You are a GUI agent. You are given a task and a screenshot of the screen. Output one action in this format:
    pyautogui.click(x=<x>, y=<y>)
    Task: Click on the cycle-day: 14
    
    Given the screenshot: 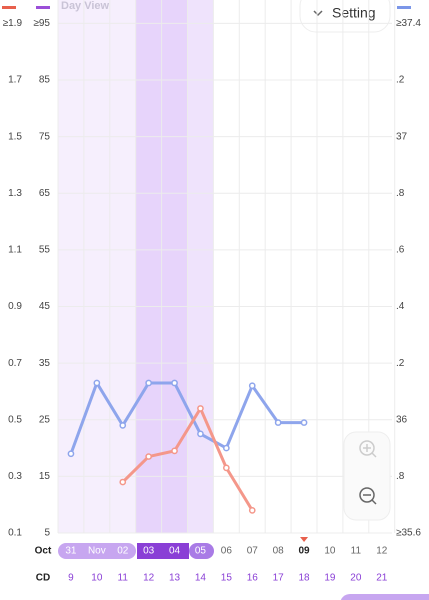 What is the action you would take?
    pyautogui.click(x=201, y=578)
    